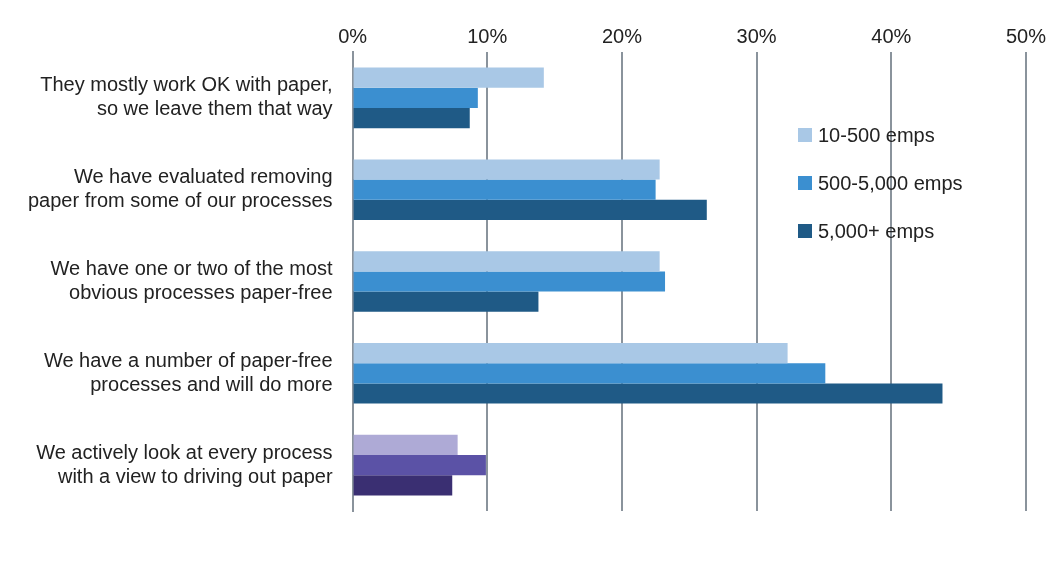 This screenshot has height=563, width=1057. What do you see at coordinates (622, 35) in the screenshot?
I see `x-tick-label: 20%` at bounding box center [622, 35].